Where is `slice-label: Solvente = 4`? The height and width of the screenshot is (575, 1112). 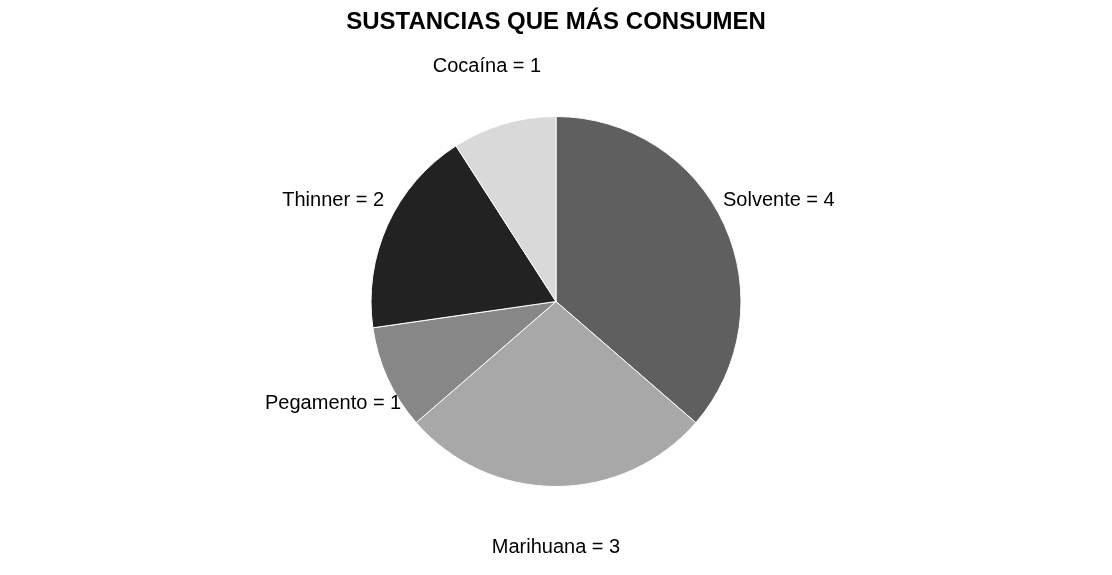
slice-label: Solvente = 4 is located at coordinates (778, 198).